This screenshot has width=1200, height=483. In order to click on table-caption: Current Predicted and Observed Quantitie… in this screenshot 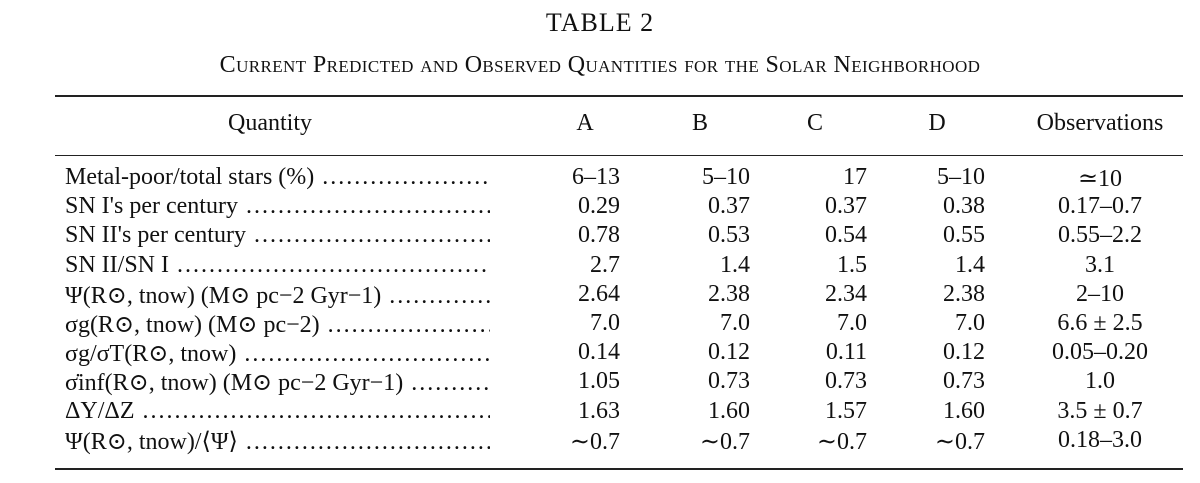, I will do `click(600, 65)`.